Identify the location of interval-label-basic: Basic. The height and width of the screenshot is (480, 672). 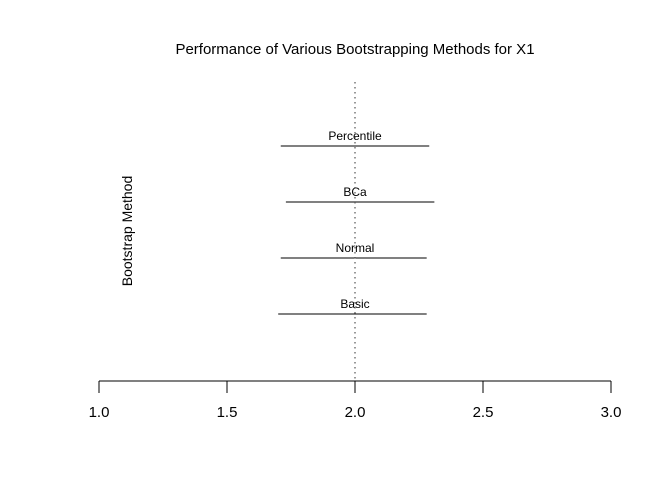
(354, 304).